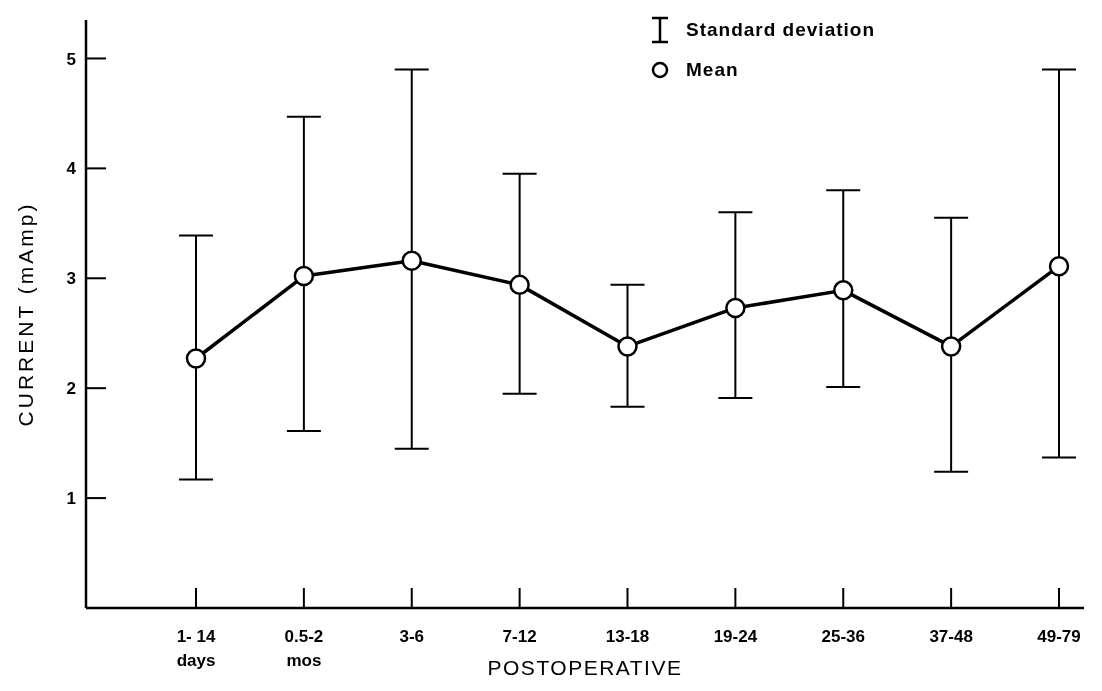 The image size is (1102, 691). What do you see at coordinates (1059, 636) in the screenshot?
I see `x-tick-label: 49-79` at bounding box center [1059, 636].